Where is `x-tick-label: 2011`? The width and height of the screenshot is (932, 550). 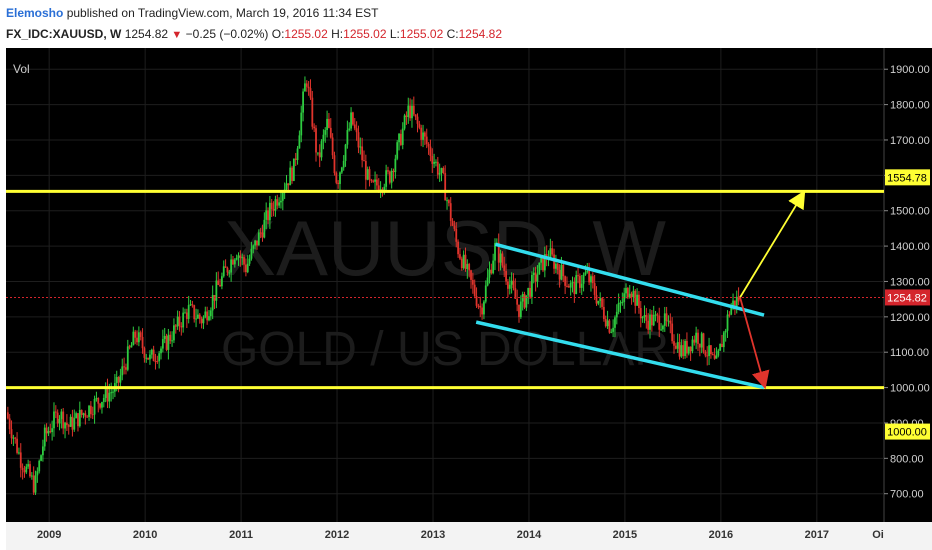 x-tick-label: 2011 is located at coordinates (241, 535).